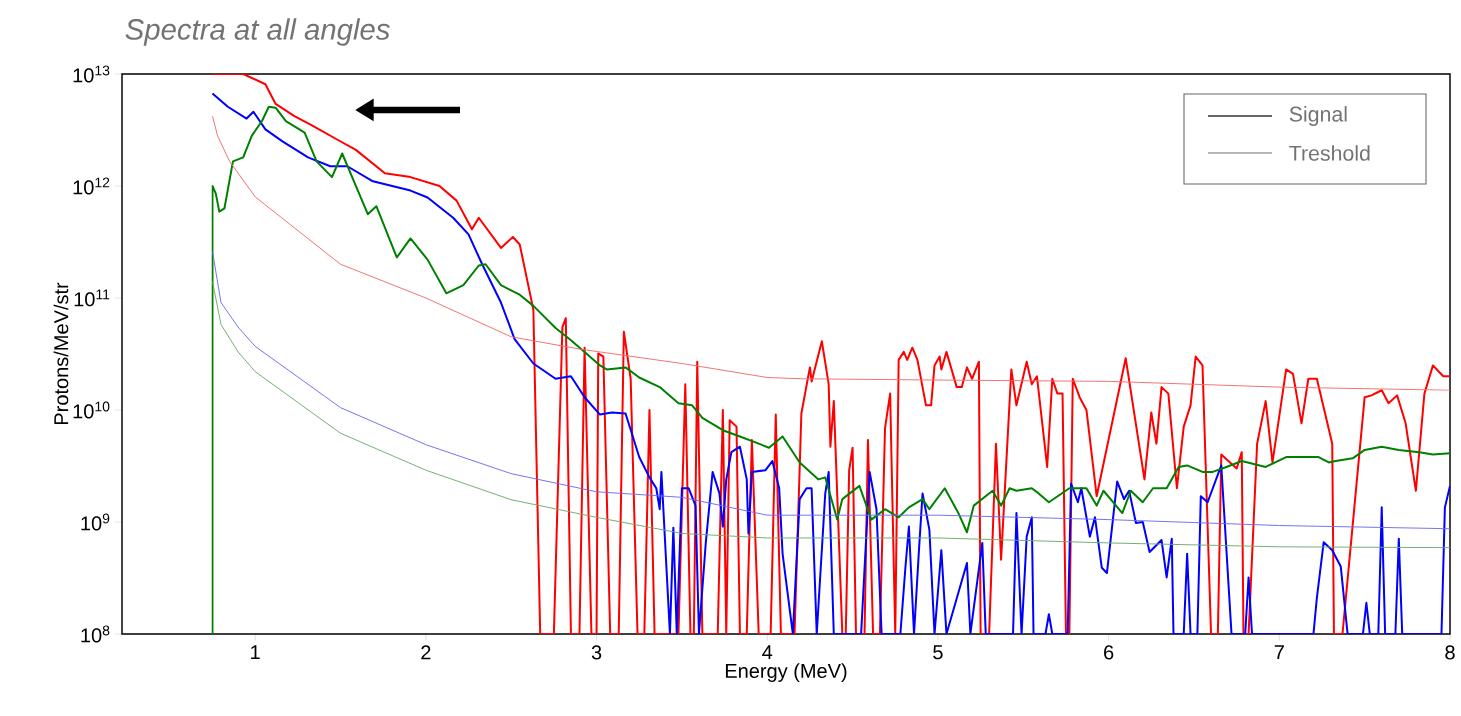 This screenshot has height=716, width=1461. I want to click on y-tick-label: 10$^{10}$, so click(91, 410).